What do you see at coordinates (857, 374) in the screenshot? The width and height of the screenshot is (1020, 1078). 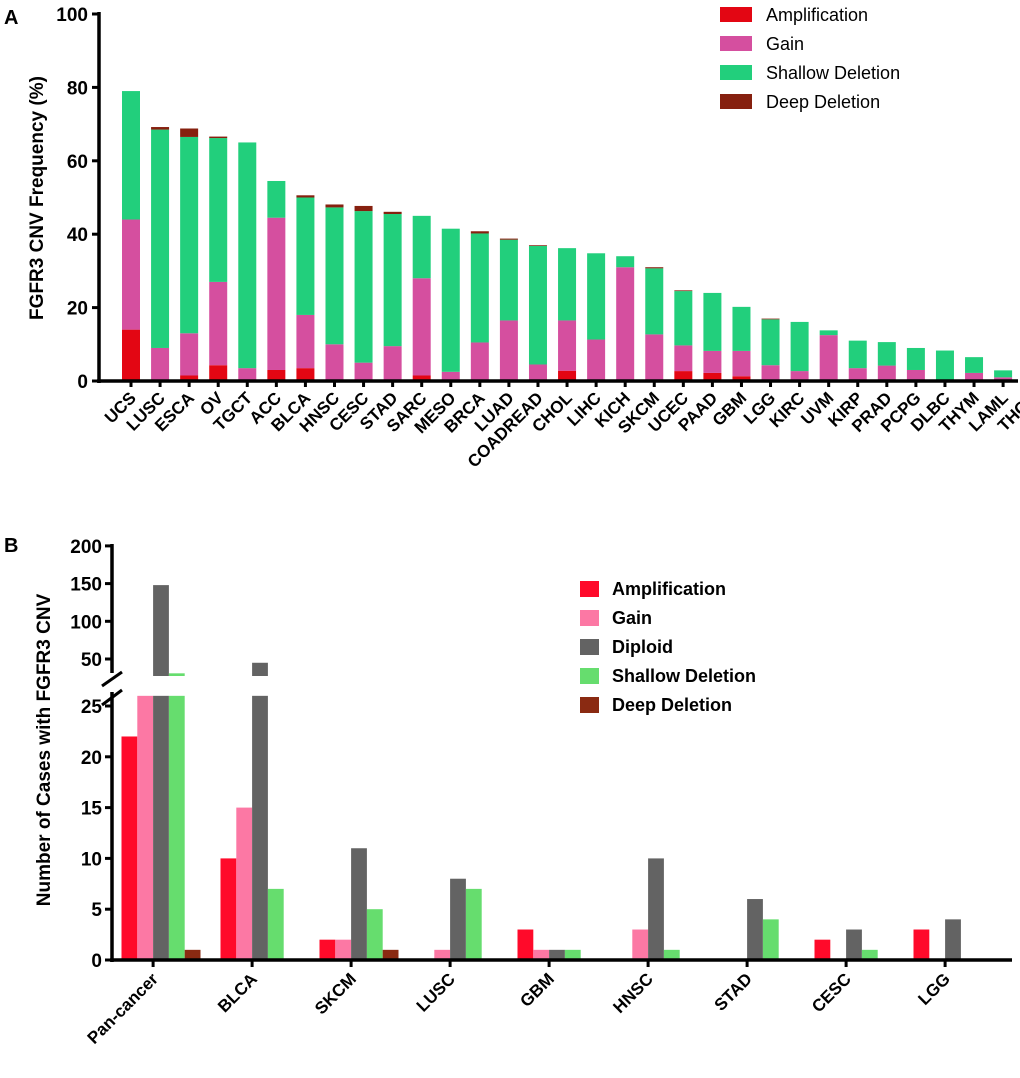 I see `bar-gain-kirp` at bounding box center [857, 374].